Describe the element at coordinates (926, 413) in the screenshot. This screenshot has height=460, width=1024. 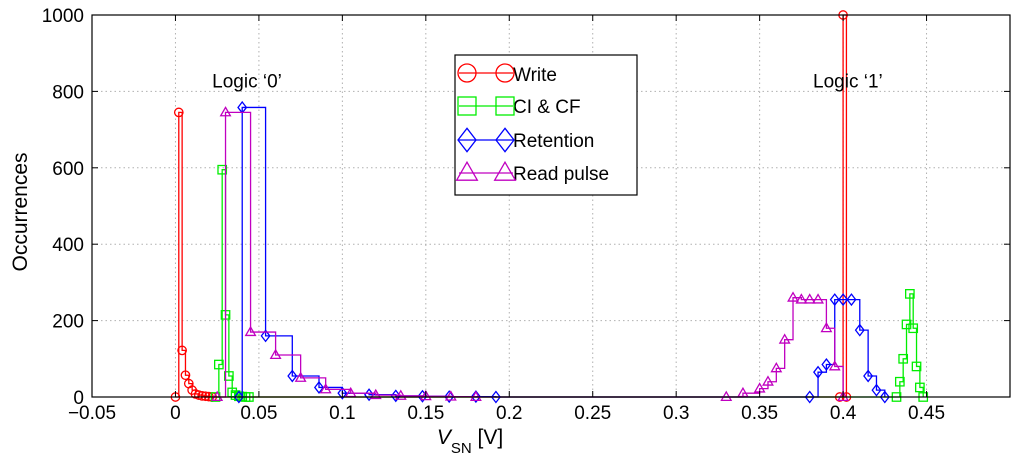
I see `x-tick-label: 0.45` at that location.